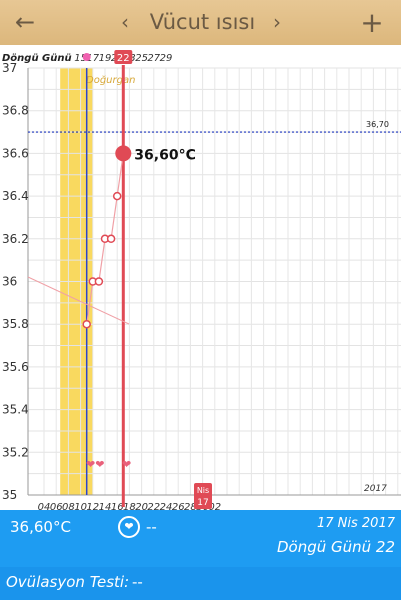  I want to click on x-tick-label: 18, so click(129, 506).